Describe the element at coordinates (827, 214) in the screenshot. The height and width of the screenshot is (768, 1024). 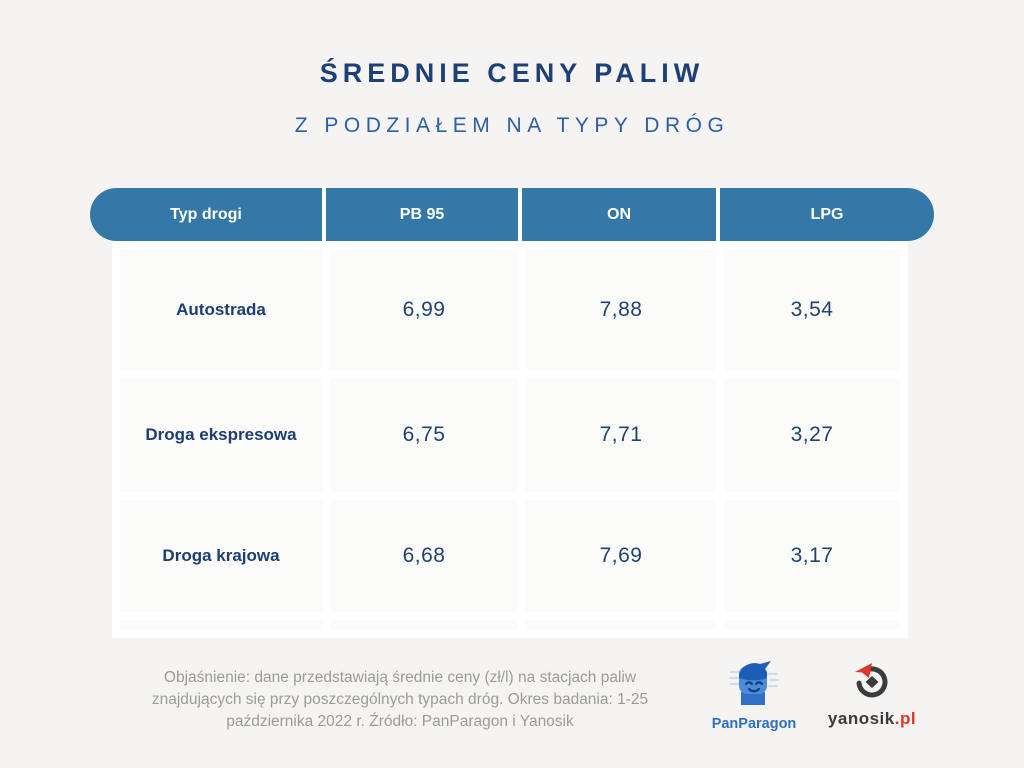
I see `column-header-lpg: LPG` at that location.